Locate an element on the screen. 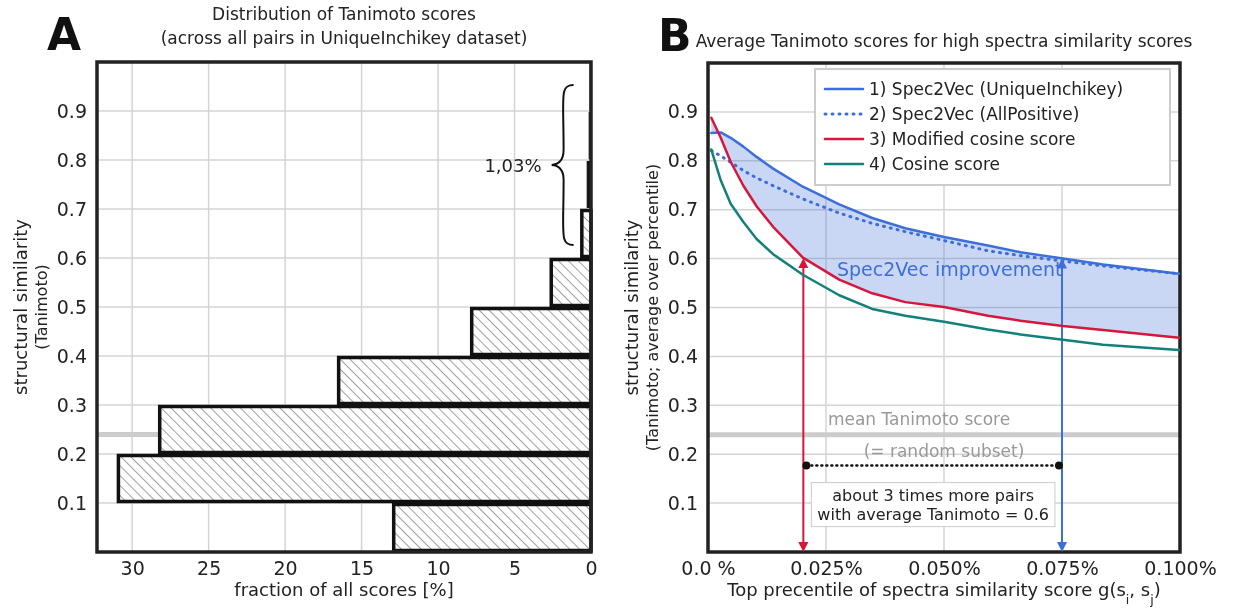 The width and height of the screenshot is (1233, 611). x-tick-label: 20 is located at coordinates (285, 568).